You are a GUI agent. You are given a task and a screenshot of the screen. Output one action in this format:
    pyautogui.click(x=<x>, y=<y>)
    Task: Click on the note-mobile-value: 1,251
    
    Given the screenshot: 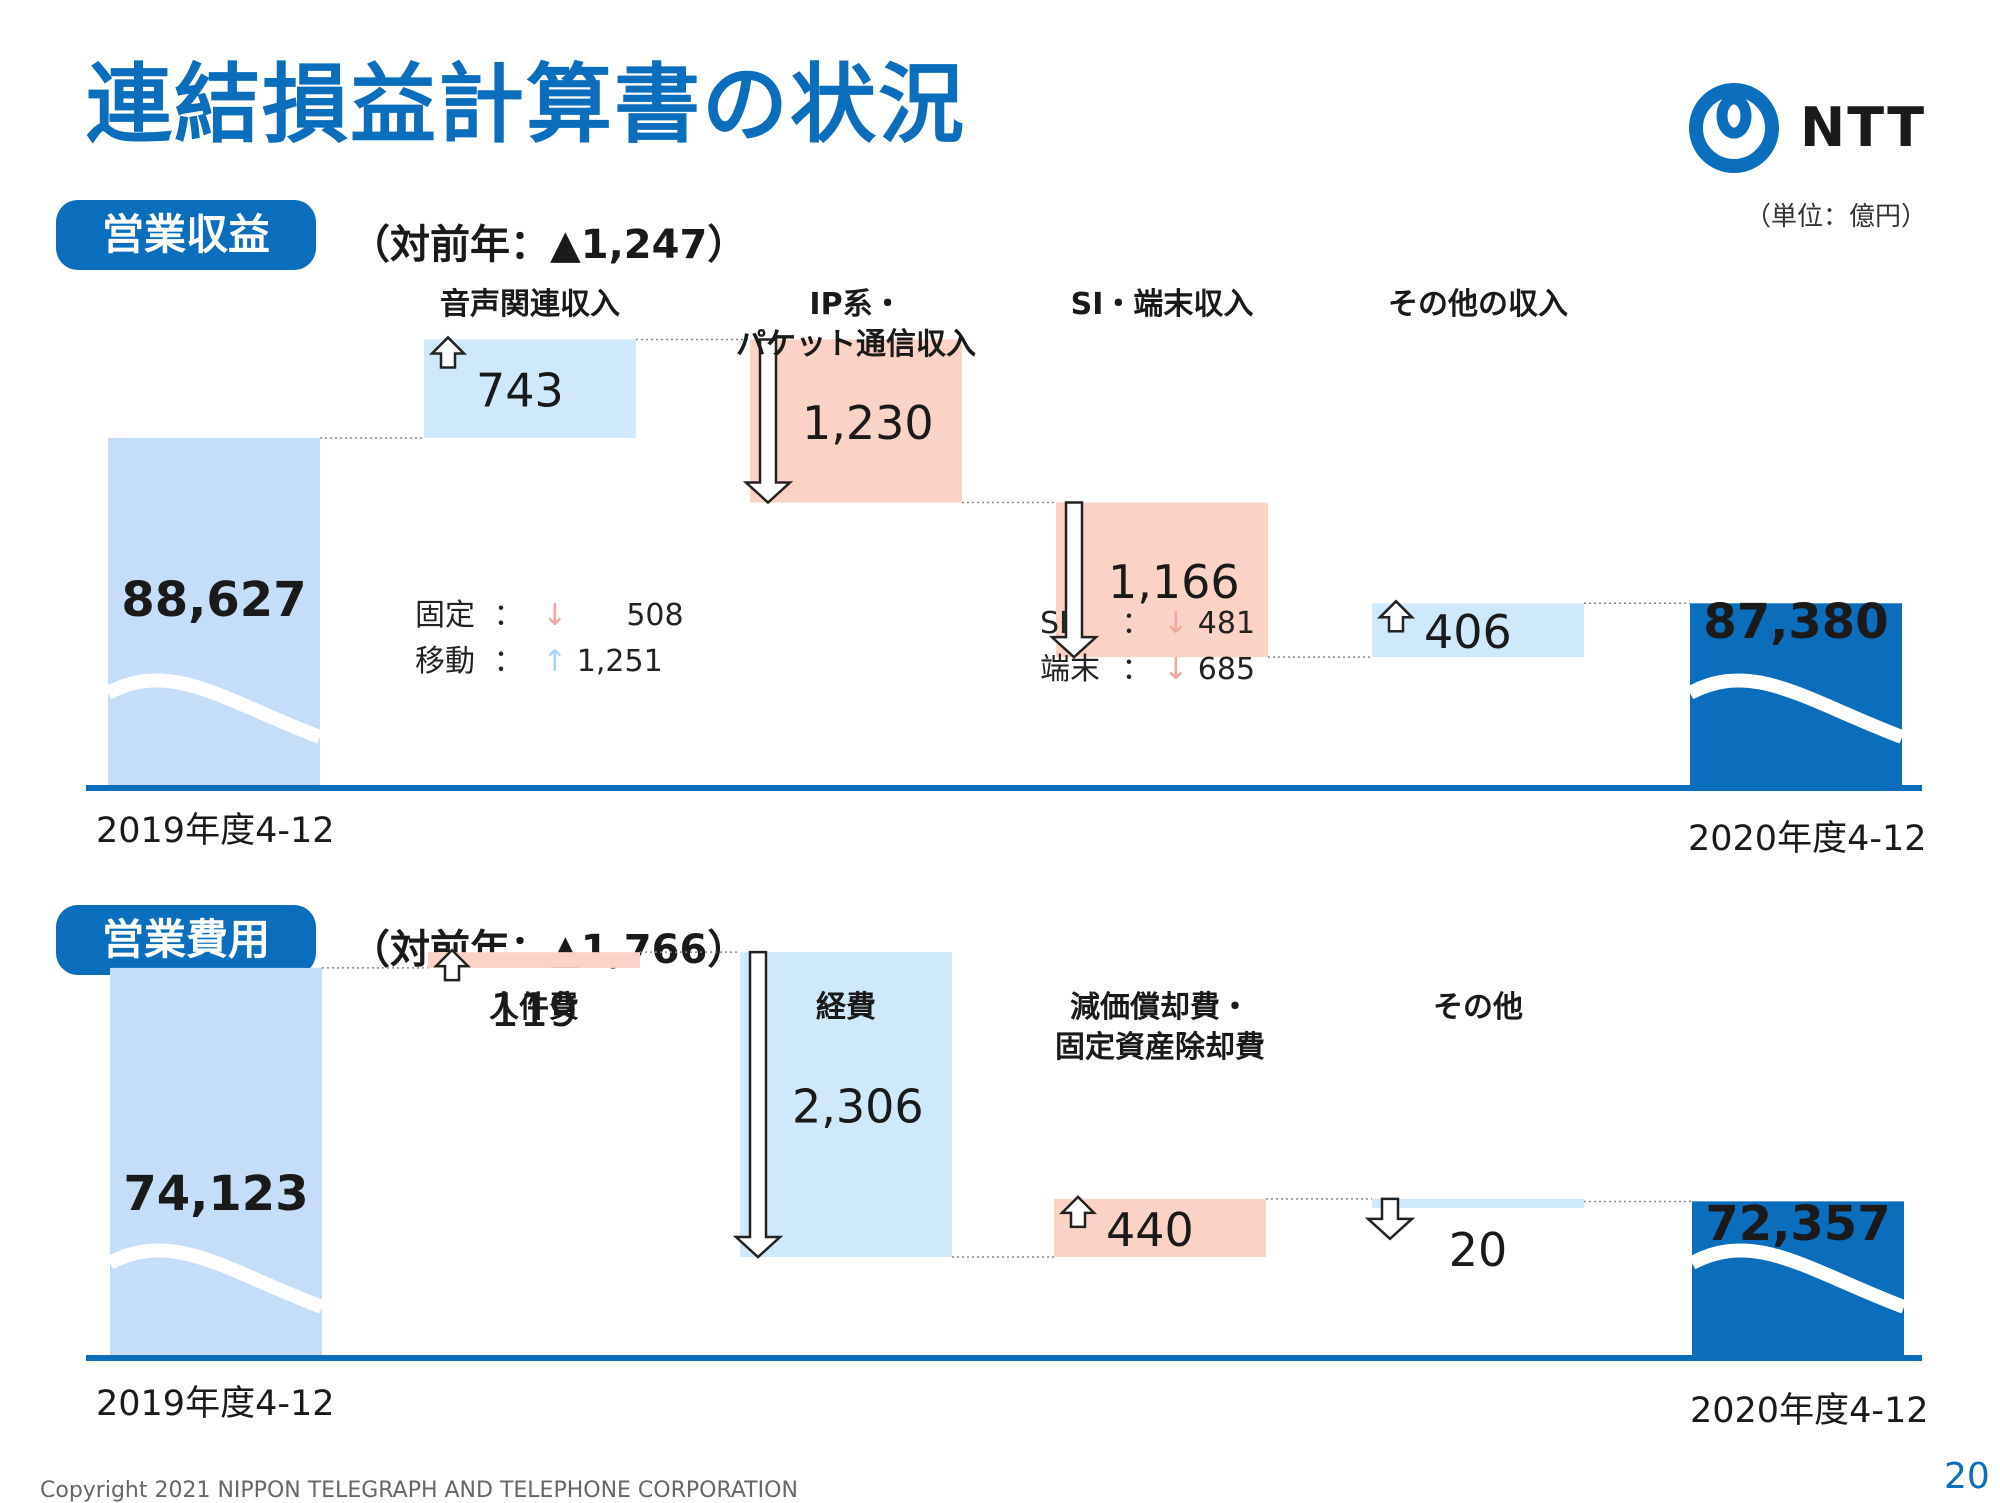 What is the action you would take?
    pyautogui.click(x=619, y=661)
    